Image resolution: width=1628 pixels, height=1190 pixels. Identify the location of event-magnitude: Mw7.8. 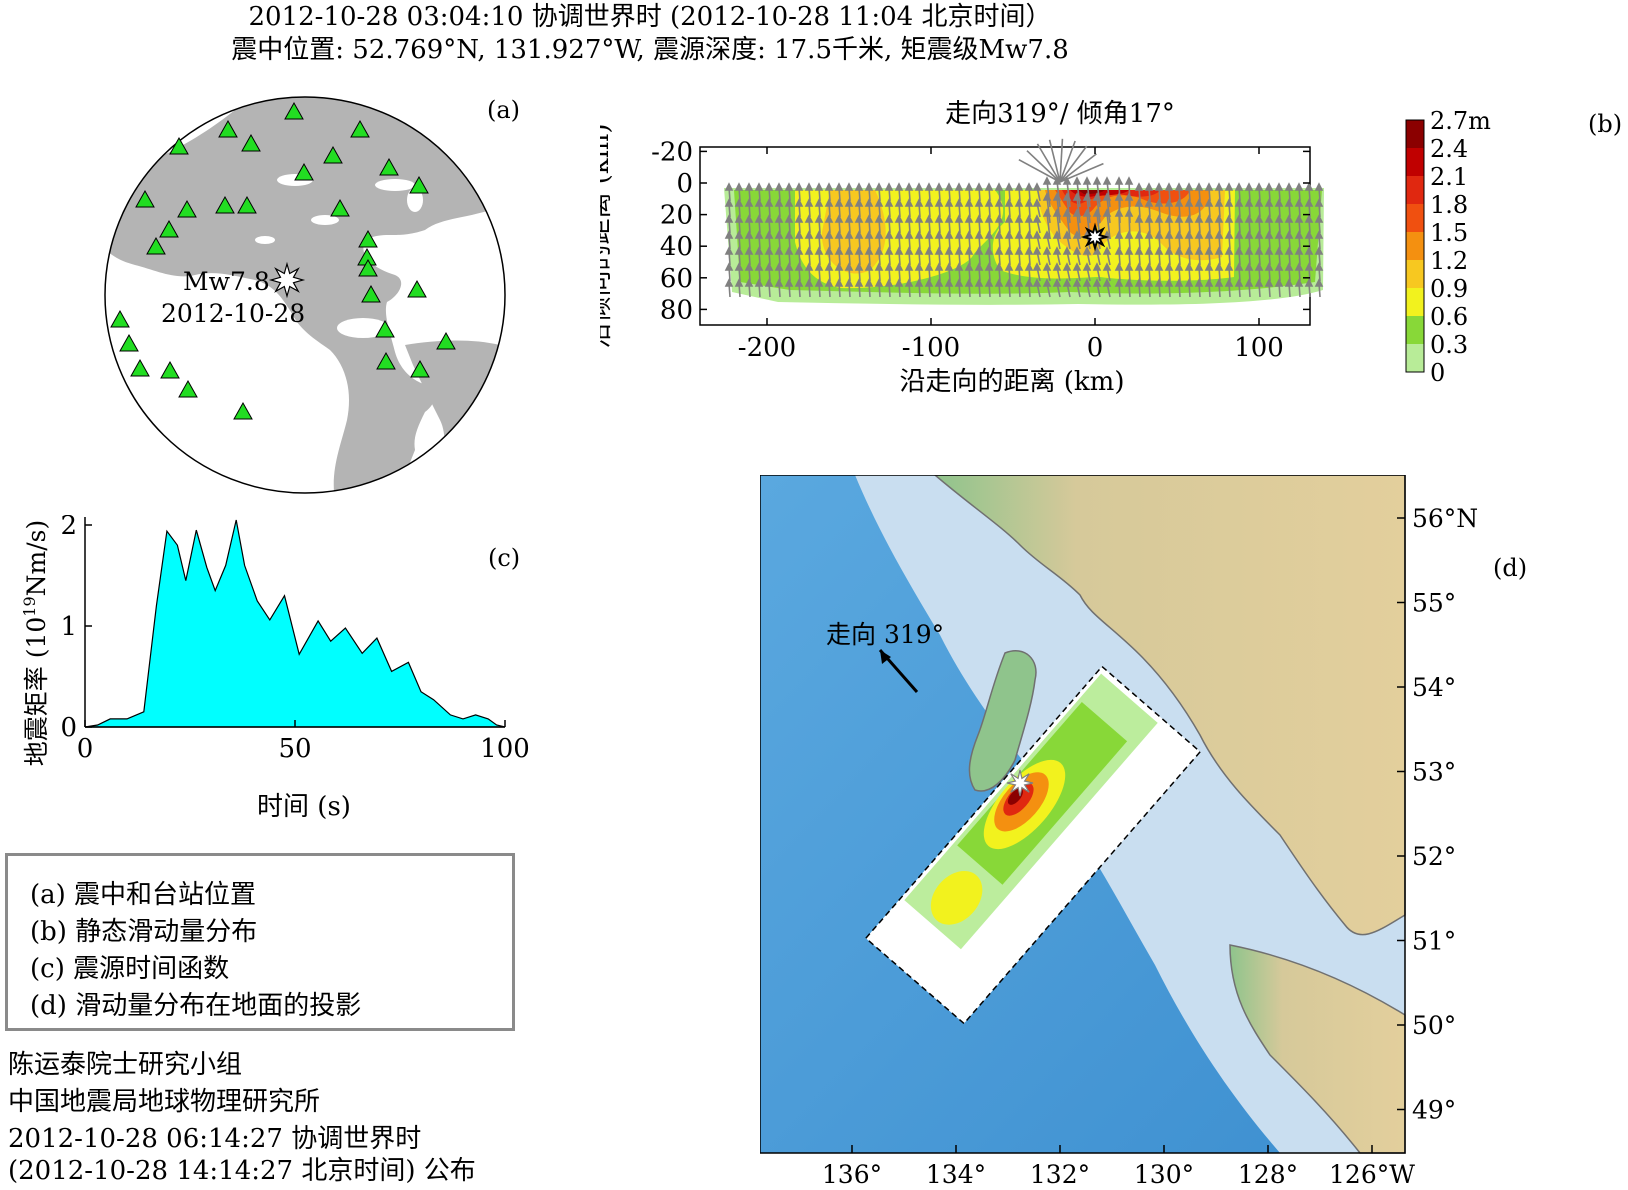
(226, 281).